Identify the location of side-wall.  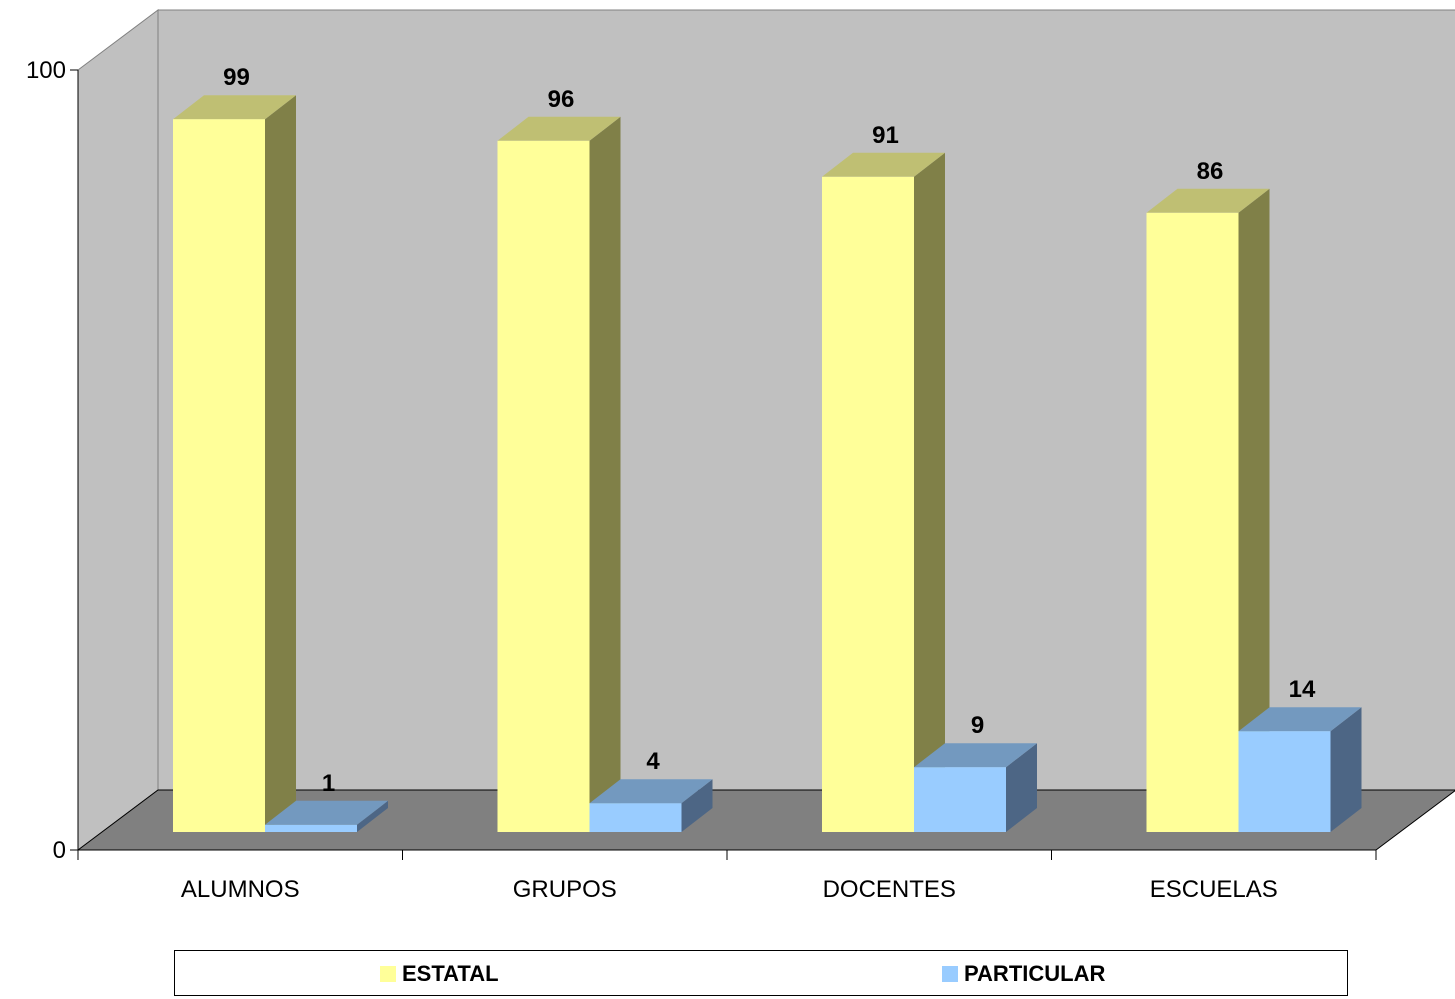
(118, 430).